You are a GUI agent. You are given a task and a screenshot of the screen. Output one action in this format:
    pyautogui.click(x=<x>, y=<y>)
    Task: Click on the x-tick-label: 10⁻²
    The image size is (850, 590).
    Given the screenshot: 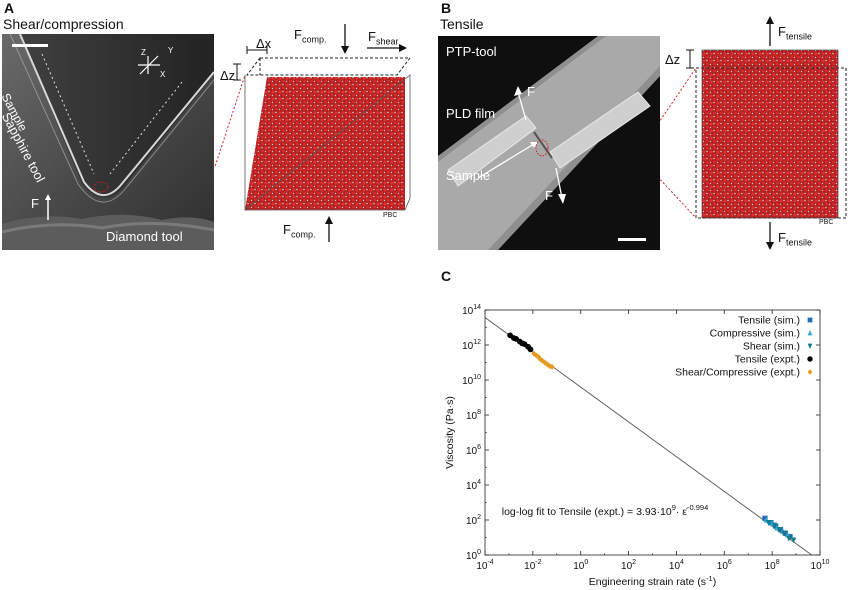 What is the action you would take?
    pyautogui.click(x=532, y=565)
    